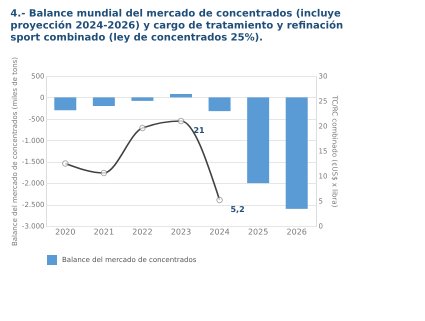  I want to click on x-tick-label: 2021, so click(104, 232).